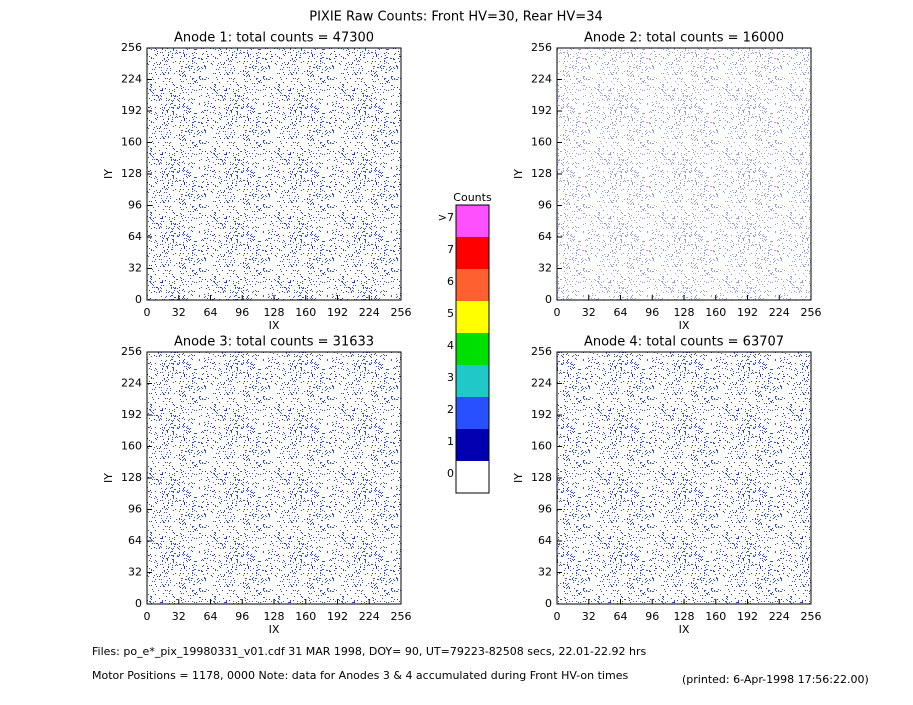 The height and width of the screenshot is (705, 913). What do you see at coordinates (274, 342) in the screenshot?
I see `panel-title: Anode 3: total counts = 31633` at bounding box center [274, 342].